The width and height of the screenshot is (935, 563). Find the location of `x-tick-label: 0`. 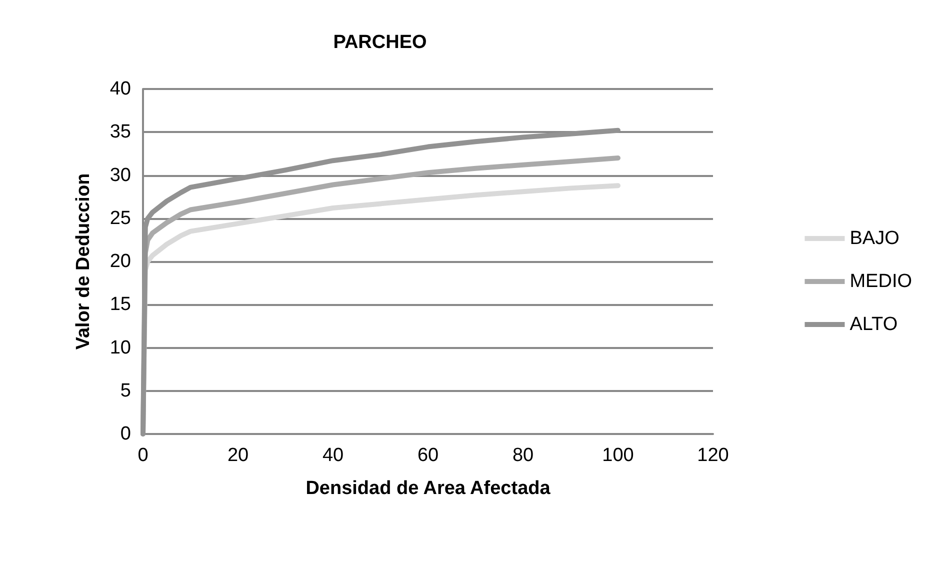

x-tick-label: 0 is located at coordinates (143, 455).